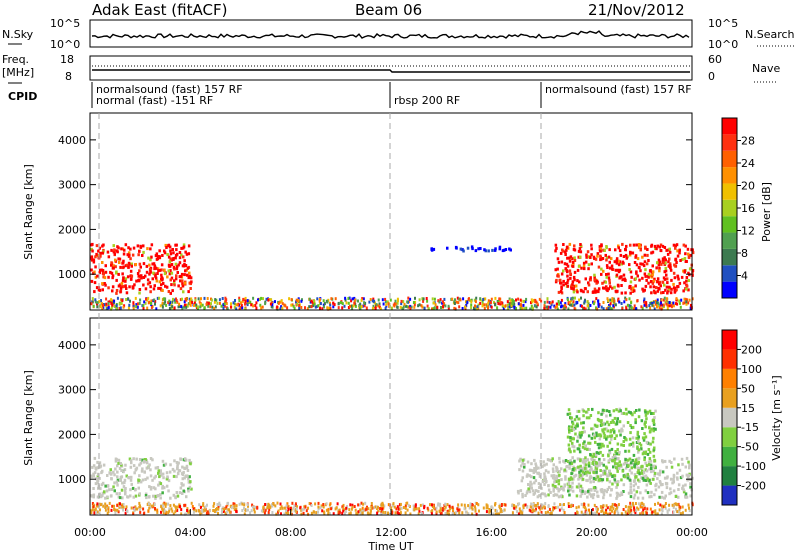  Describe the element at coordinates (72, 229) in the screenshot. I see `ytick-label: 2000` at that location.